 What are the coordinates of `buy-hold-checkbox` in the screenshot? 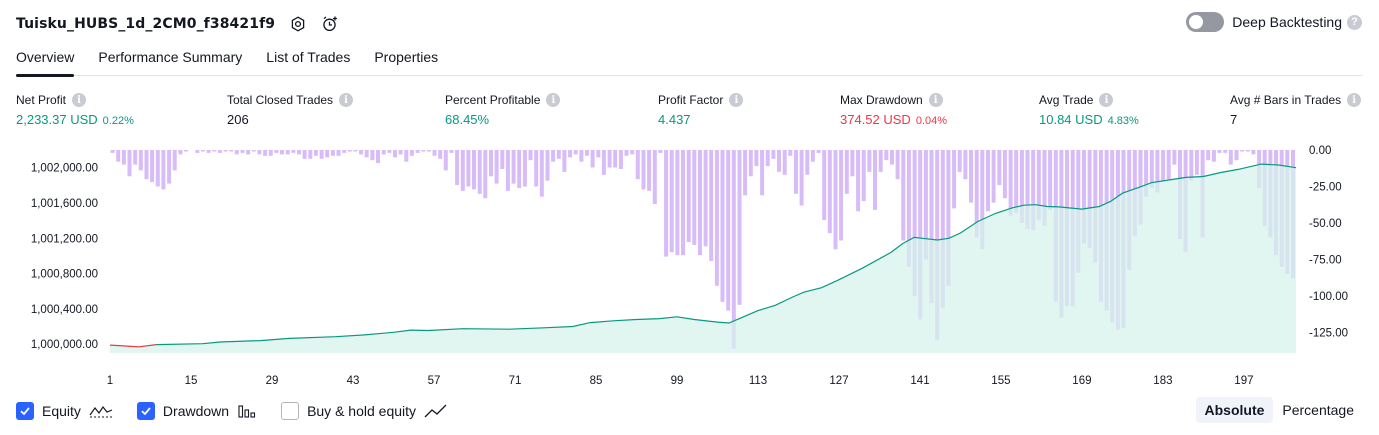 It's located at (290, 411).